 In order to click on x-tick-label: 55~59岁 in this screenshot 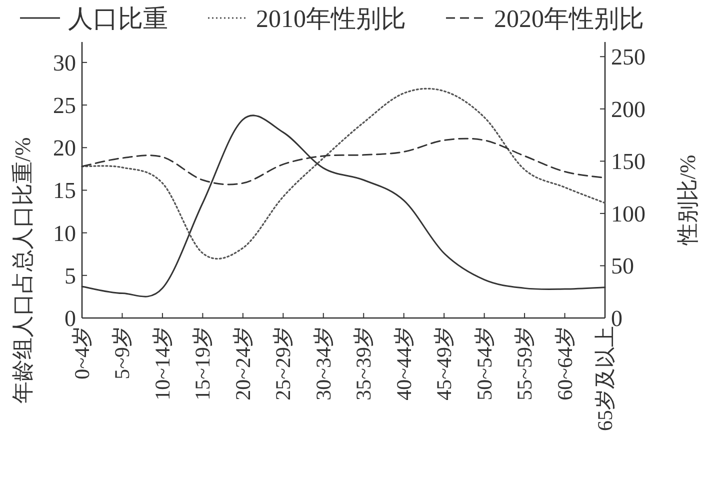, I will do `click(524, 363)`.